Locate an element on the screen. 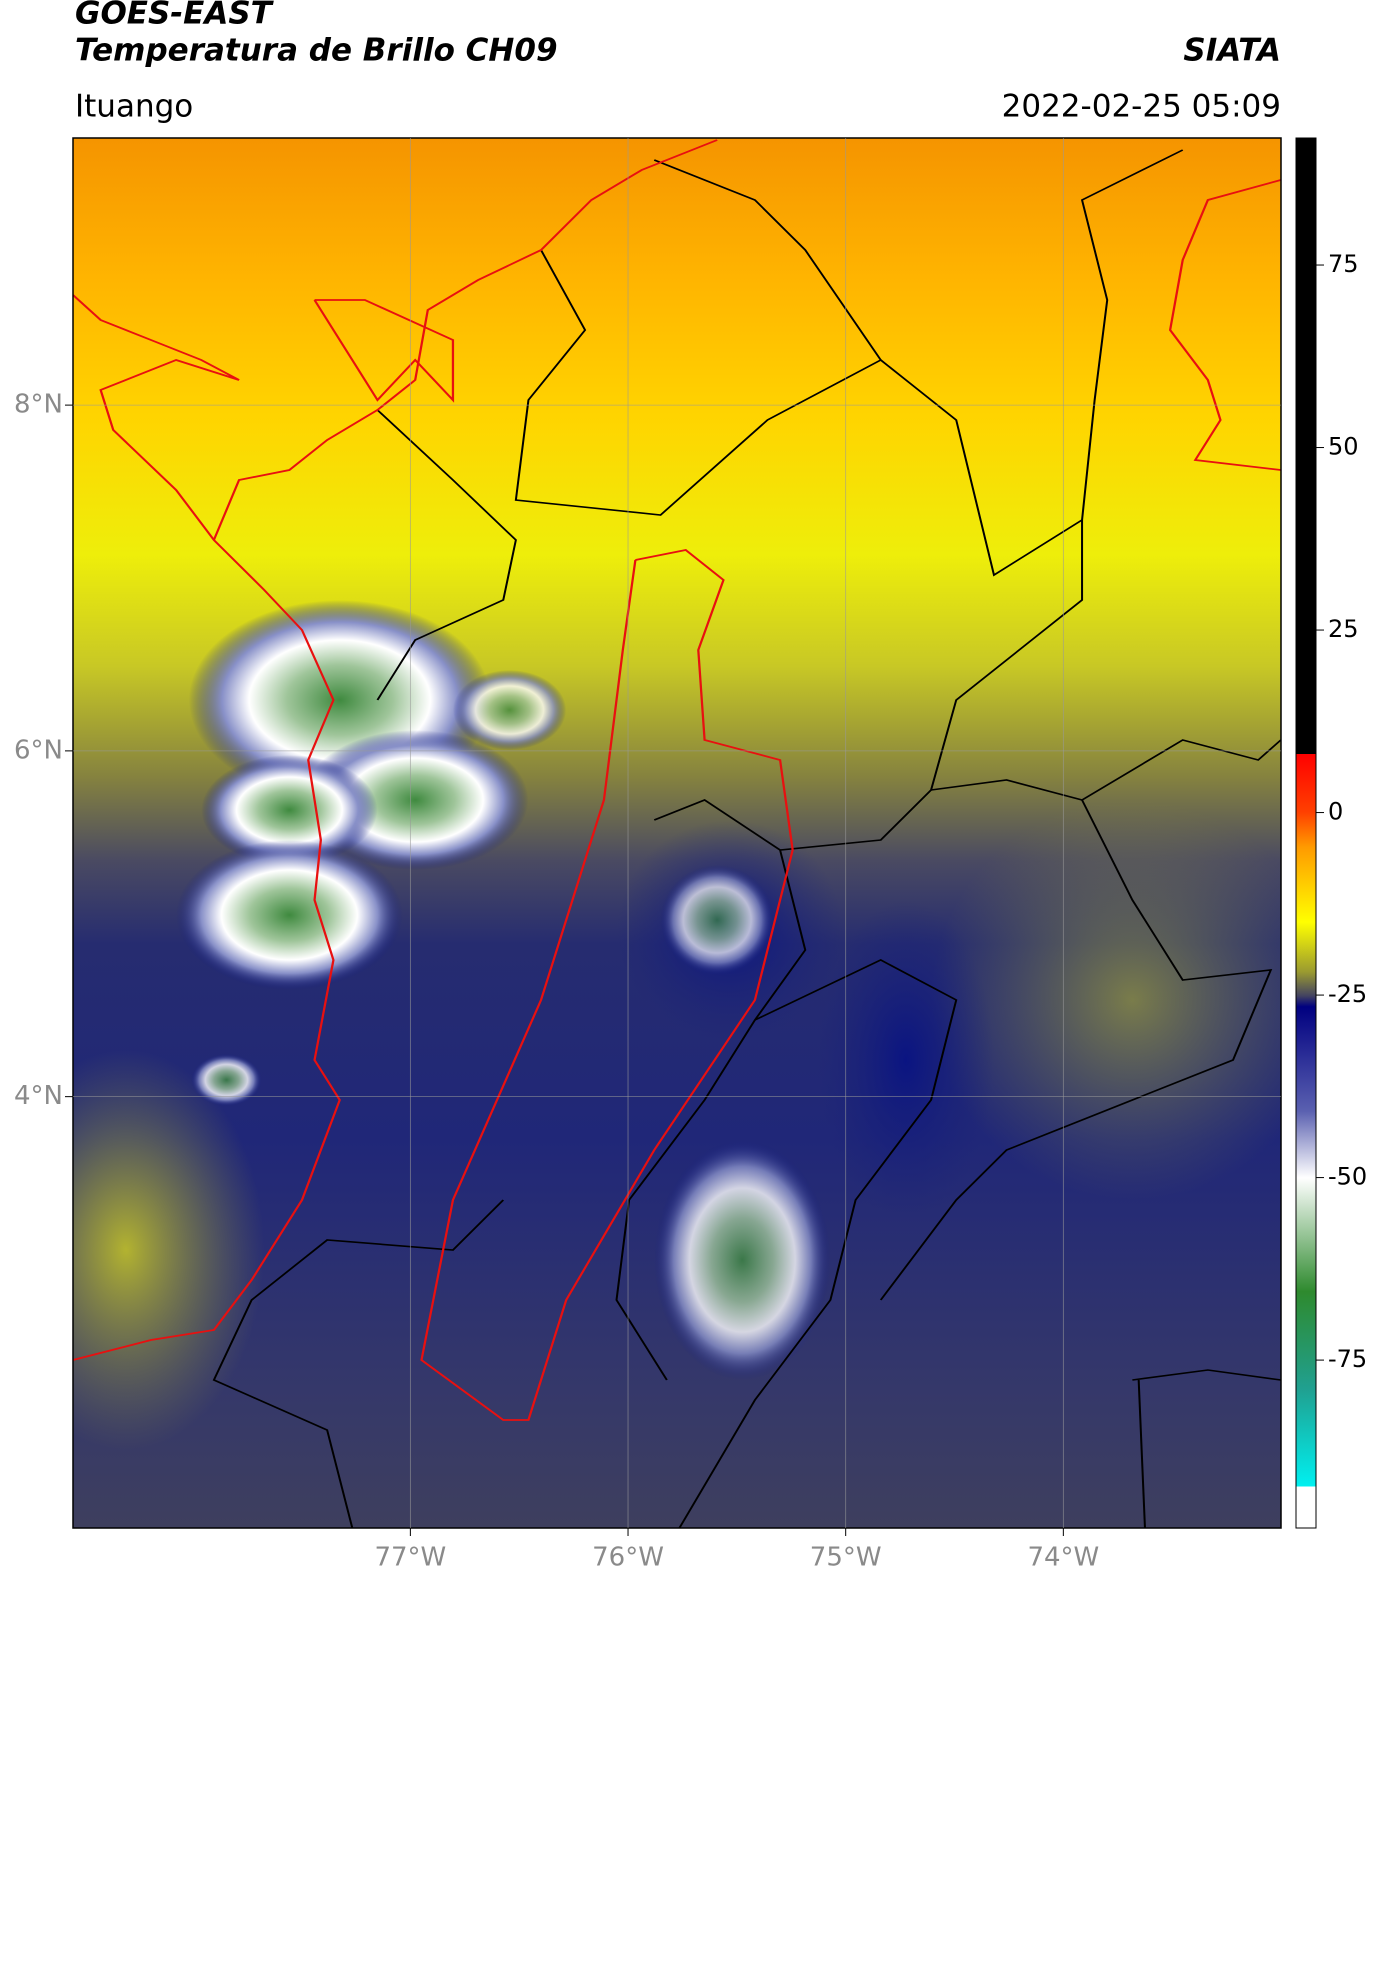  region: Ituango is located at coordinates (134, 107).